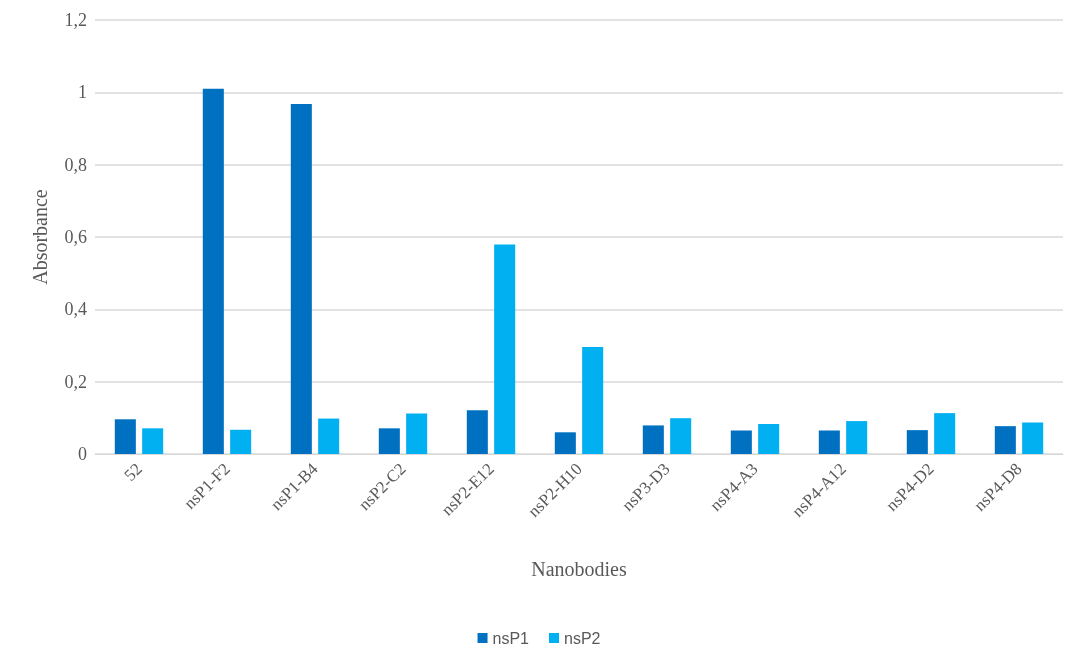 This screenshot has width=1078, height=659. I want to click on y-tick-label: 0,6, so click(75, 237).